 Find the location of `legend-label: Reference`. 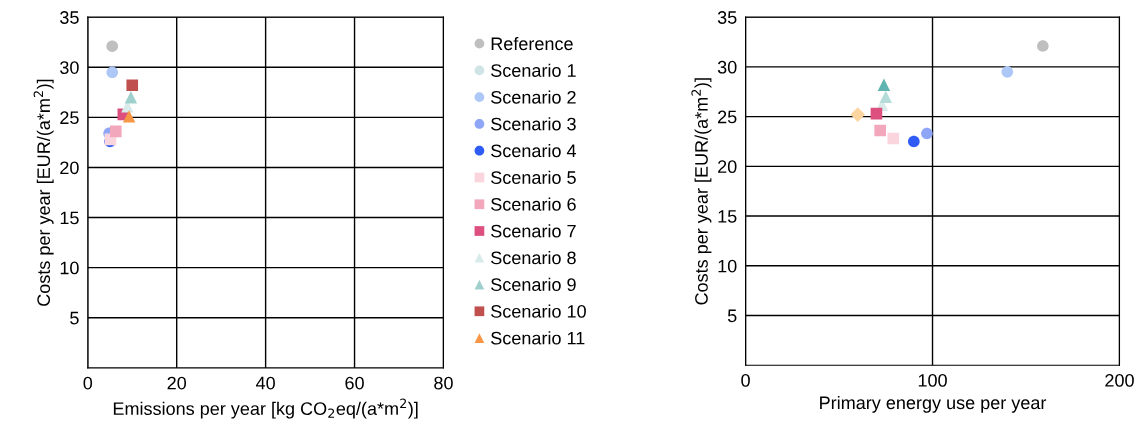

legend-label: Reference is located at coordinates (532, 43).